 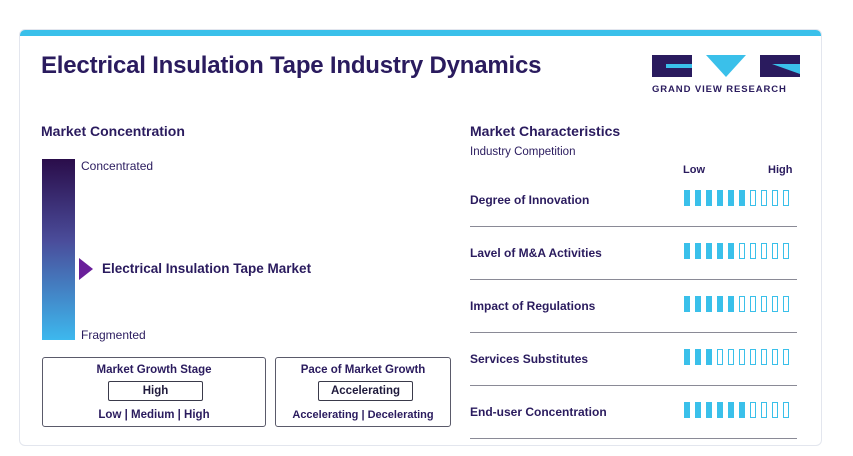 I want to click on characteristic-row: Lavel of M&A Activities, so click(x=633, y=253).